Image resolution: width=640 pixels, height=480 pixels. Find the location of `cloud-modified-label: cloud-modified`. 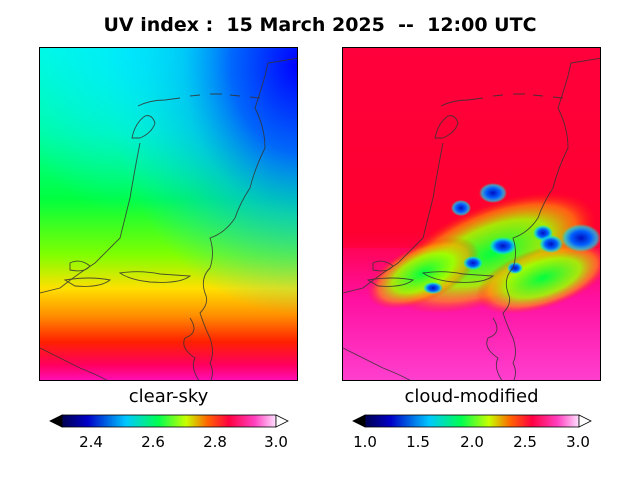

cloud-modified-label: cloud-modified is located at coordinates (471, 396).